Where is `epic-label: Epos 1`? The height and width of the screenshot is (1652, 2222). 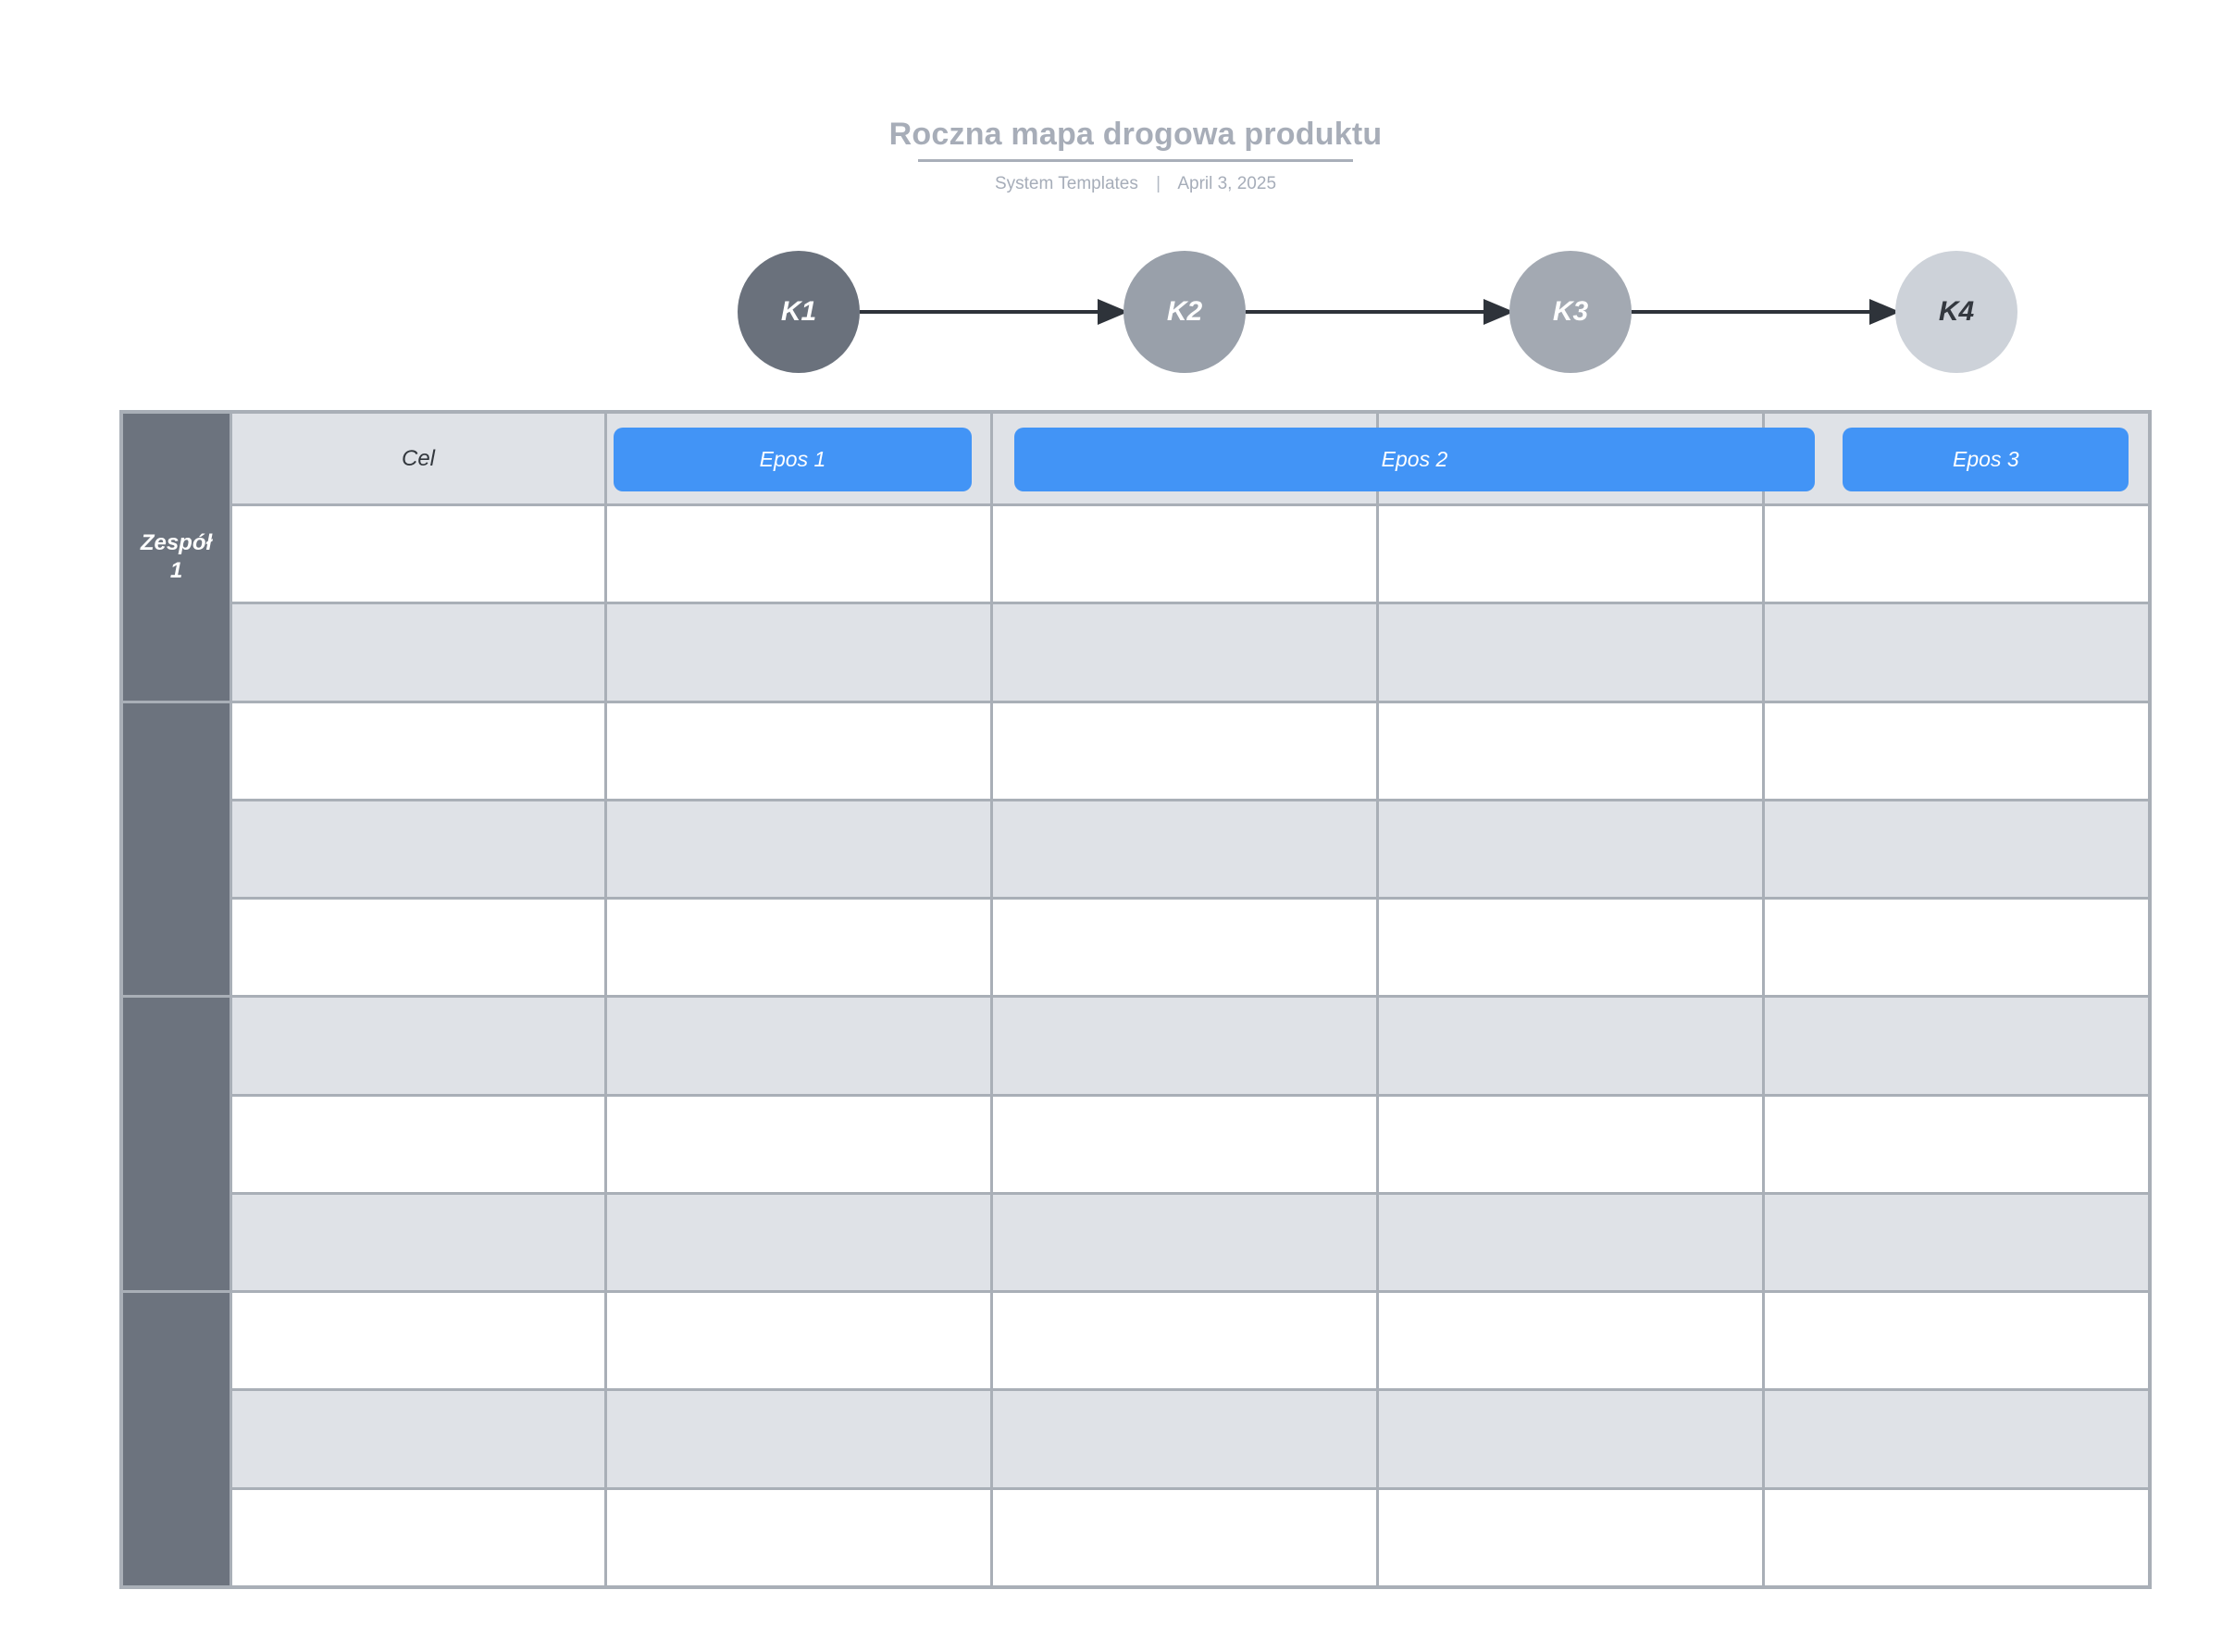 epic-label: Epos 1 is located at coordinates (792, 458).